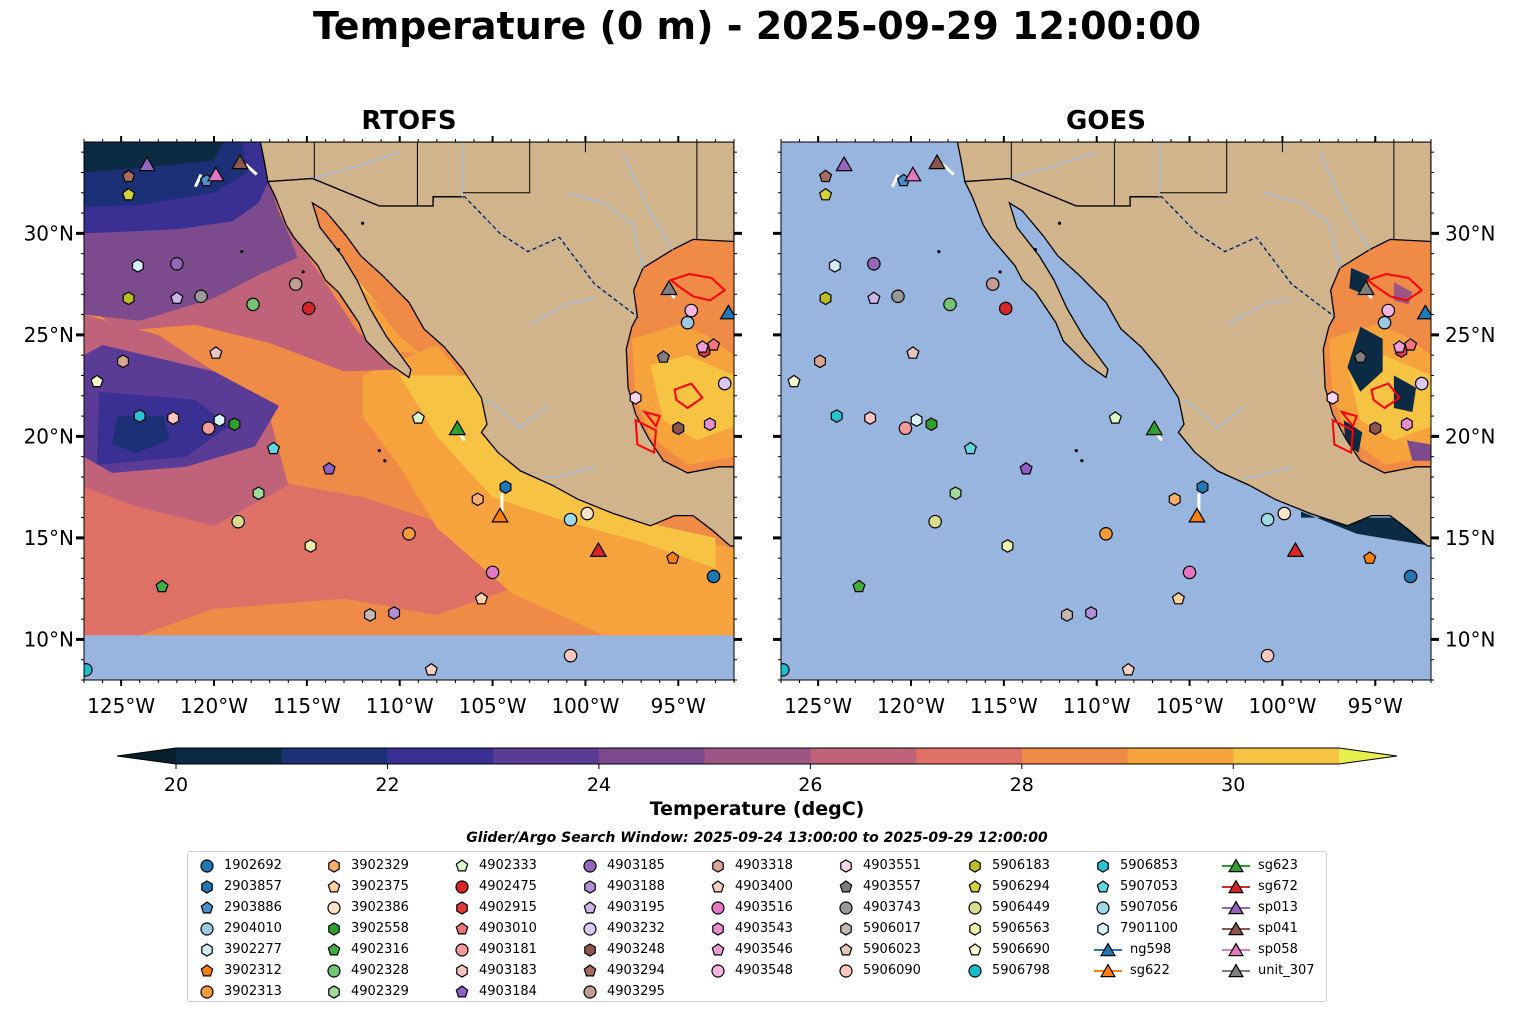  What do you see at coordinates (913, 174) in the screenshot?
I see `glider-sp058` at bounding box center [913, 174].